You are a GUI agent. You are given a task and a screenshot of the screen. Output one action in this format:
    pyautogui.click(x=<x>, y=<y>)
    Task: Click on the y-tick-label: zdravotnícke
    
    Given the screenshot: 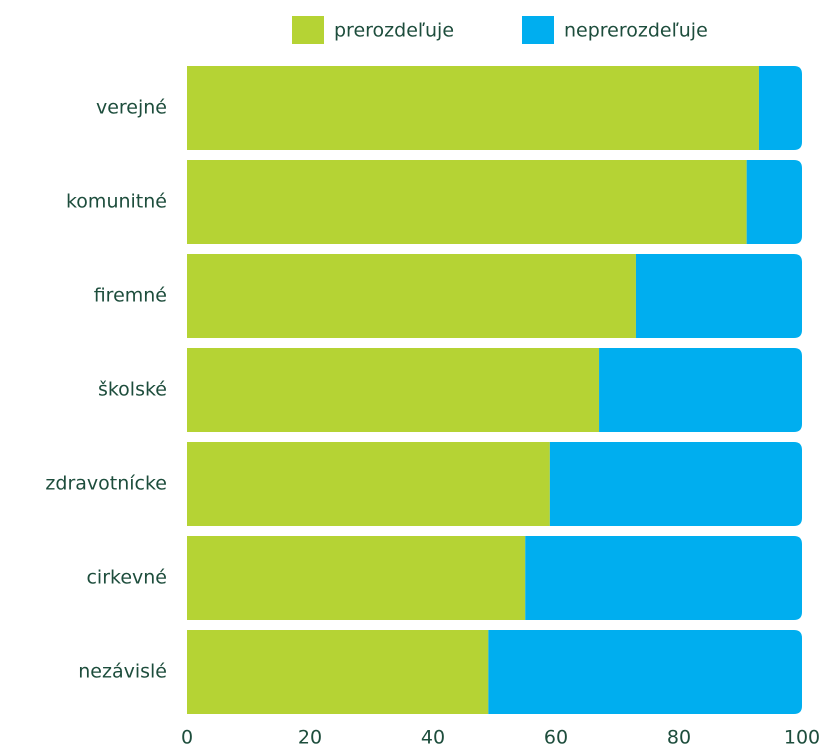 What is the action you would take?
    pyautogui.click(x=106, y=484)
    